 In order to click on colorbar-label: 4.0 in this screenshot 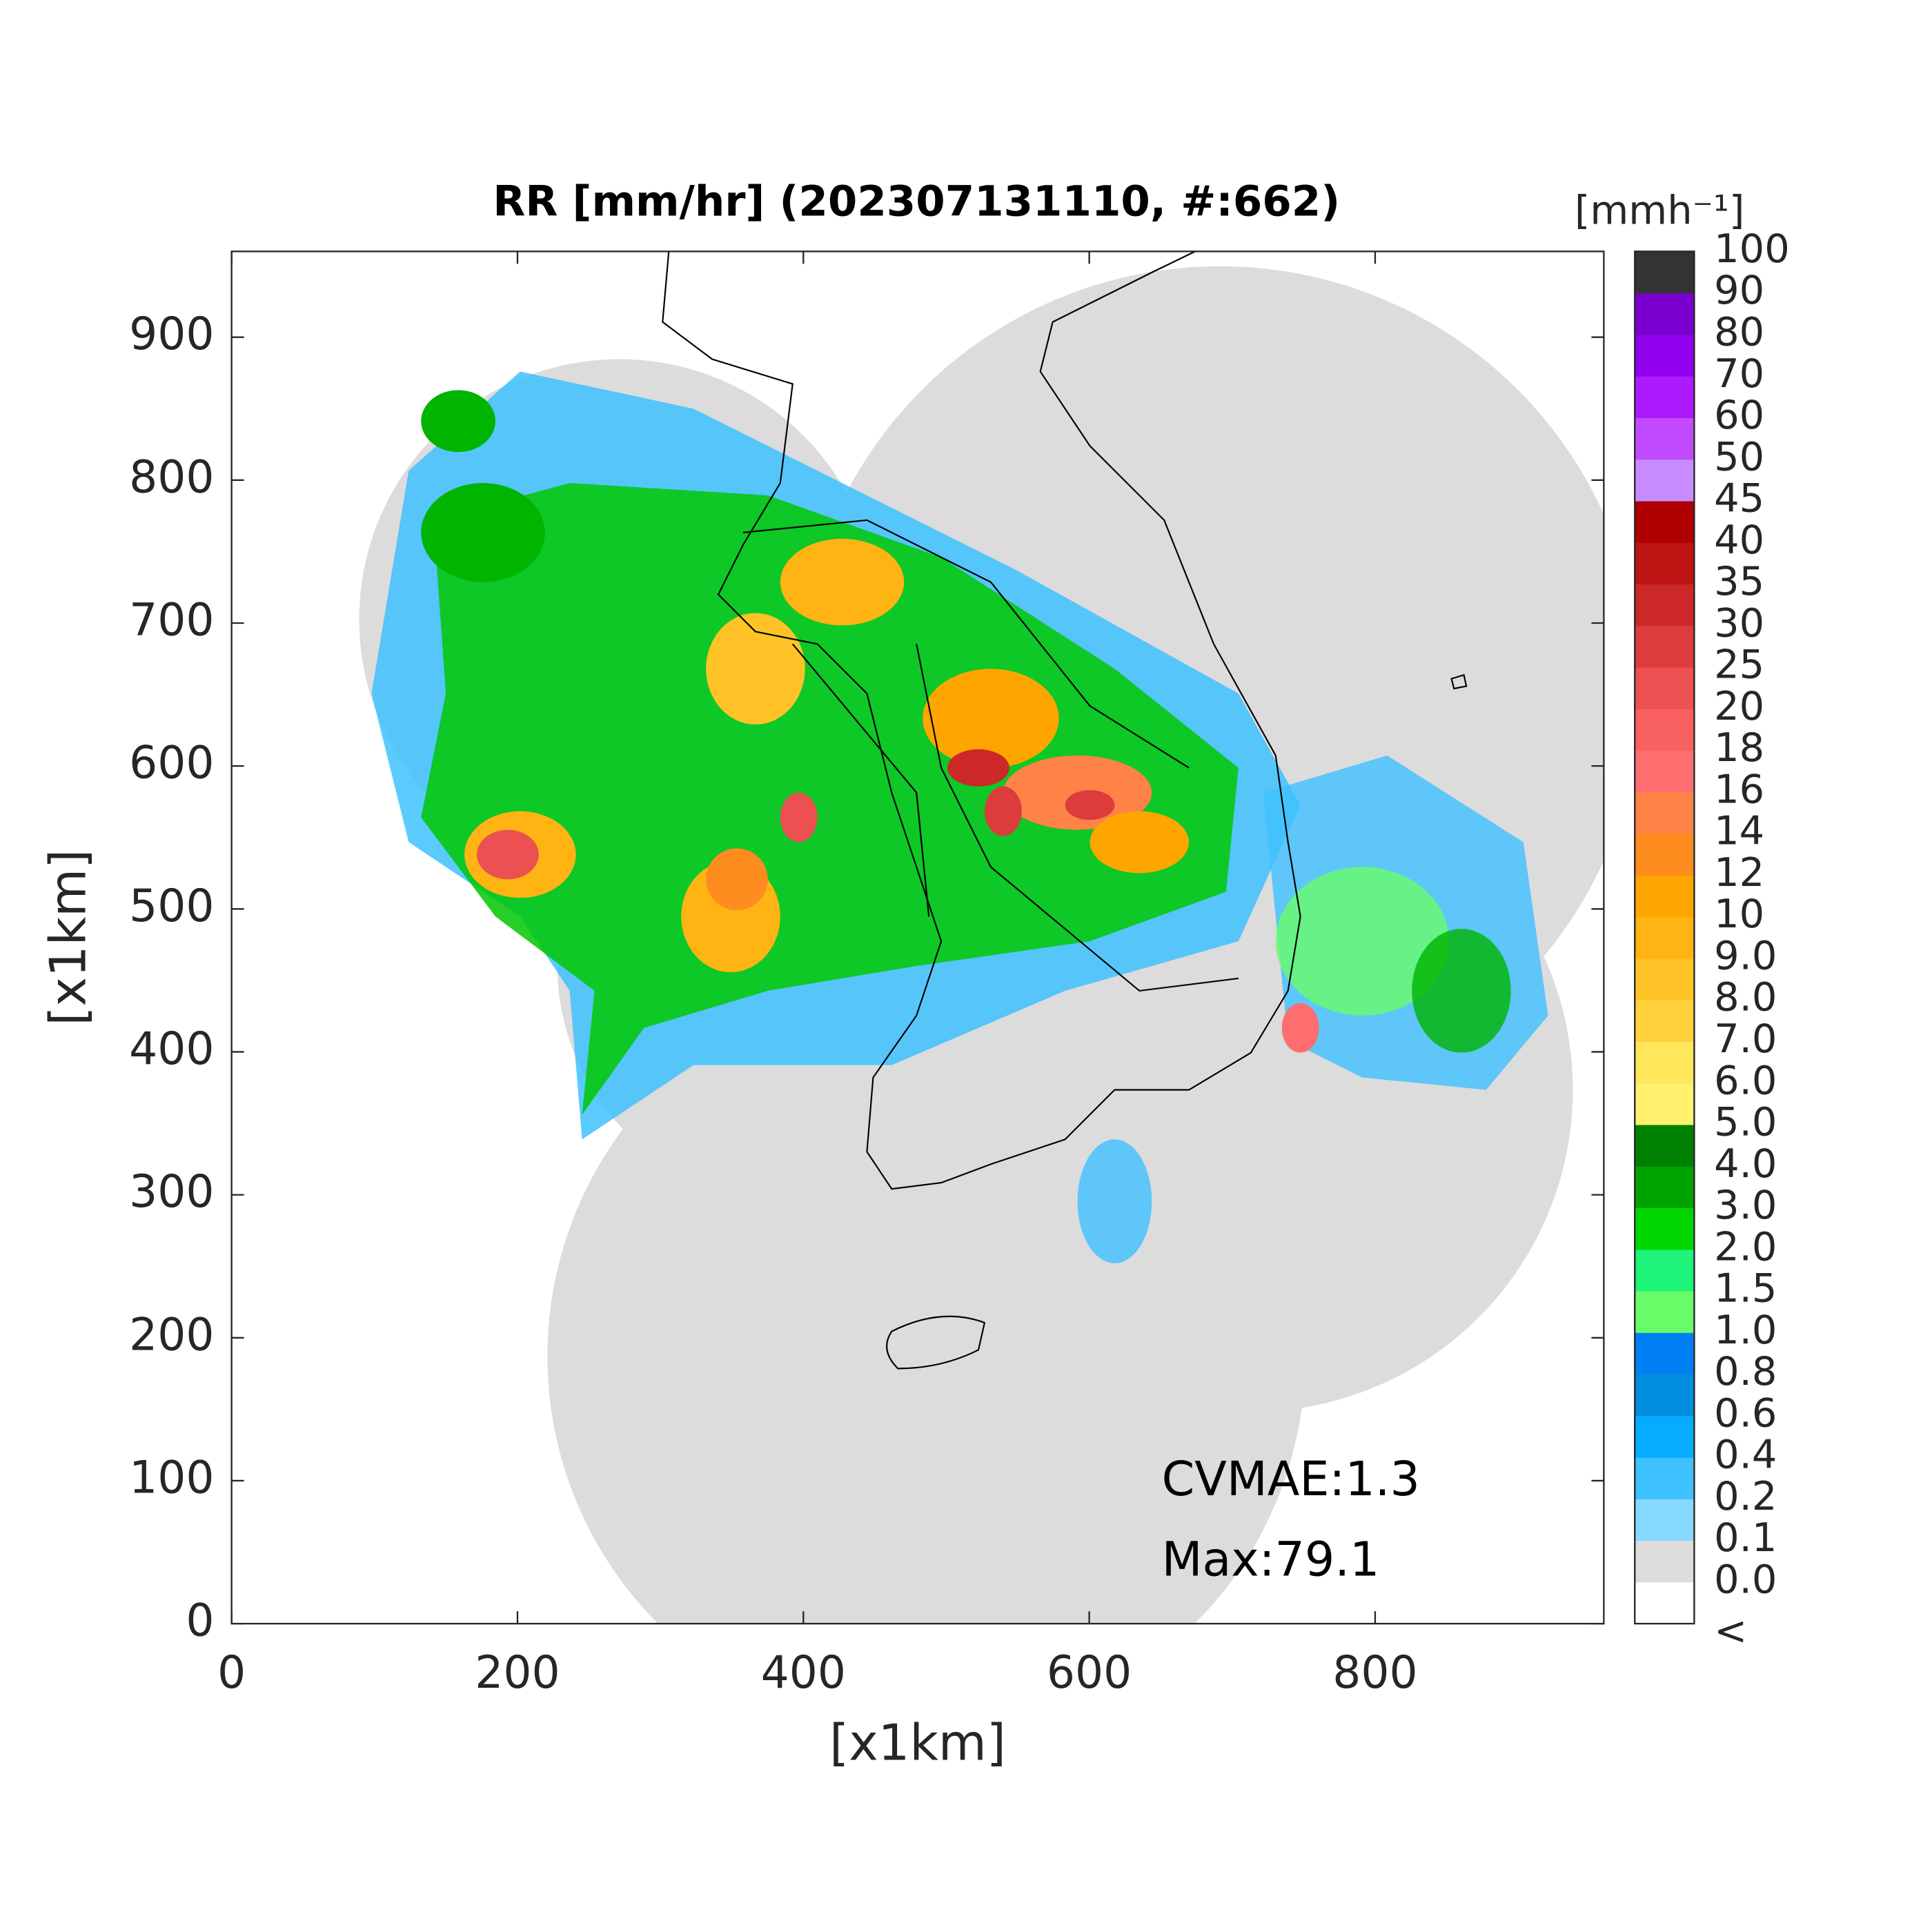, I will do `click(1745, 1164)`.